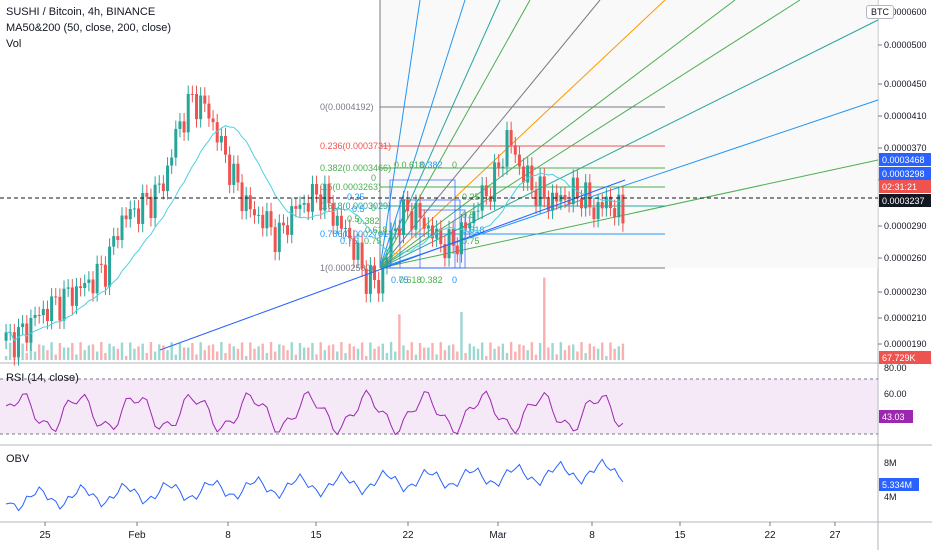  Describe the element at coordinates (905, 292) in the screenshot. I see `price-tick-label: 0.0000230` at that location.